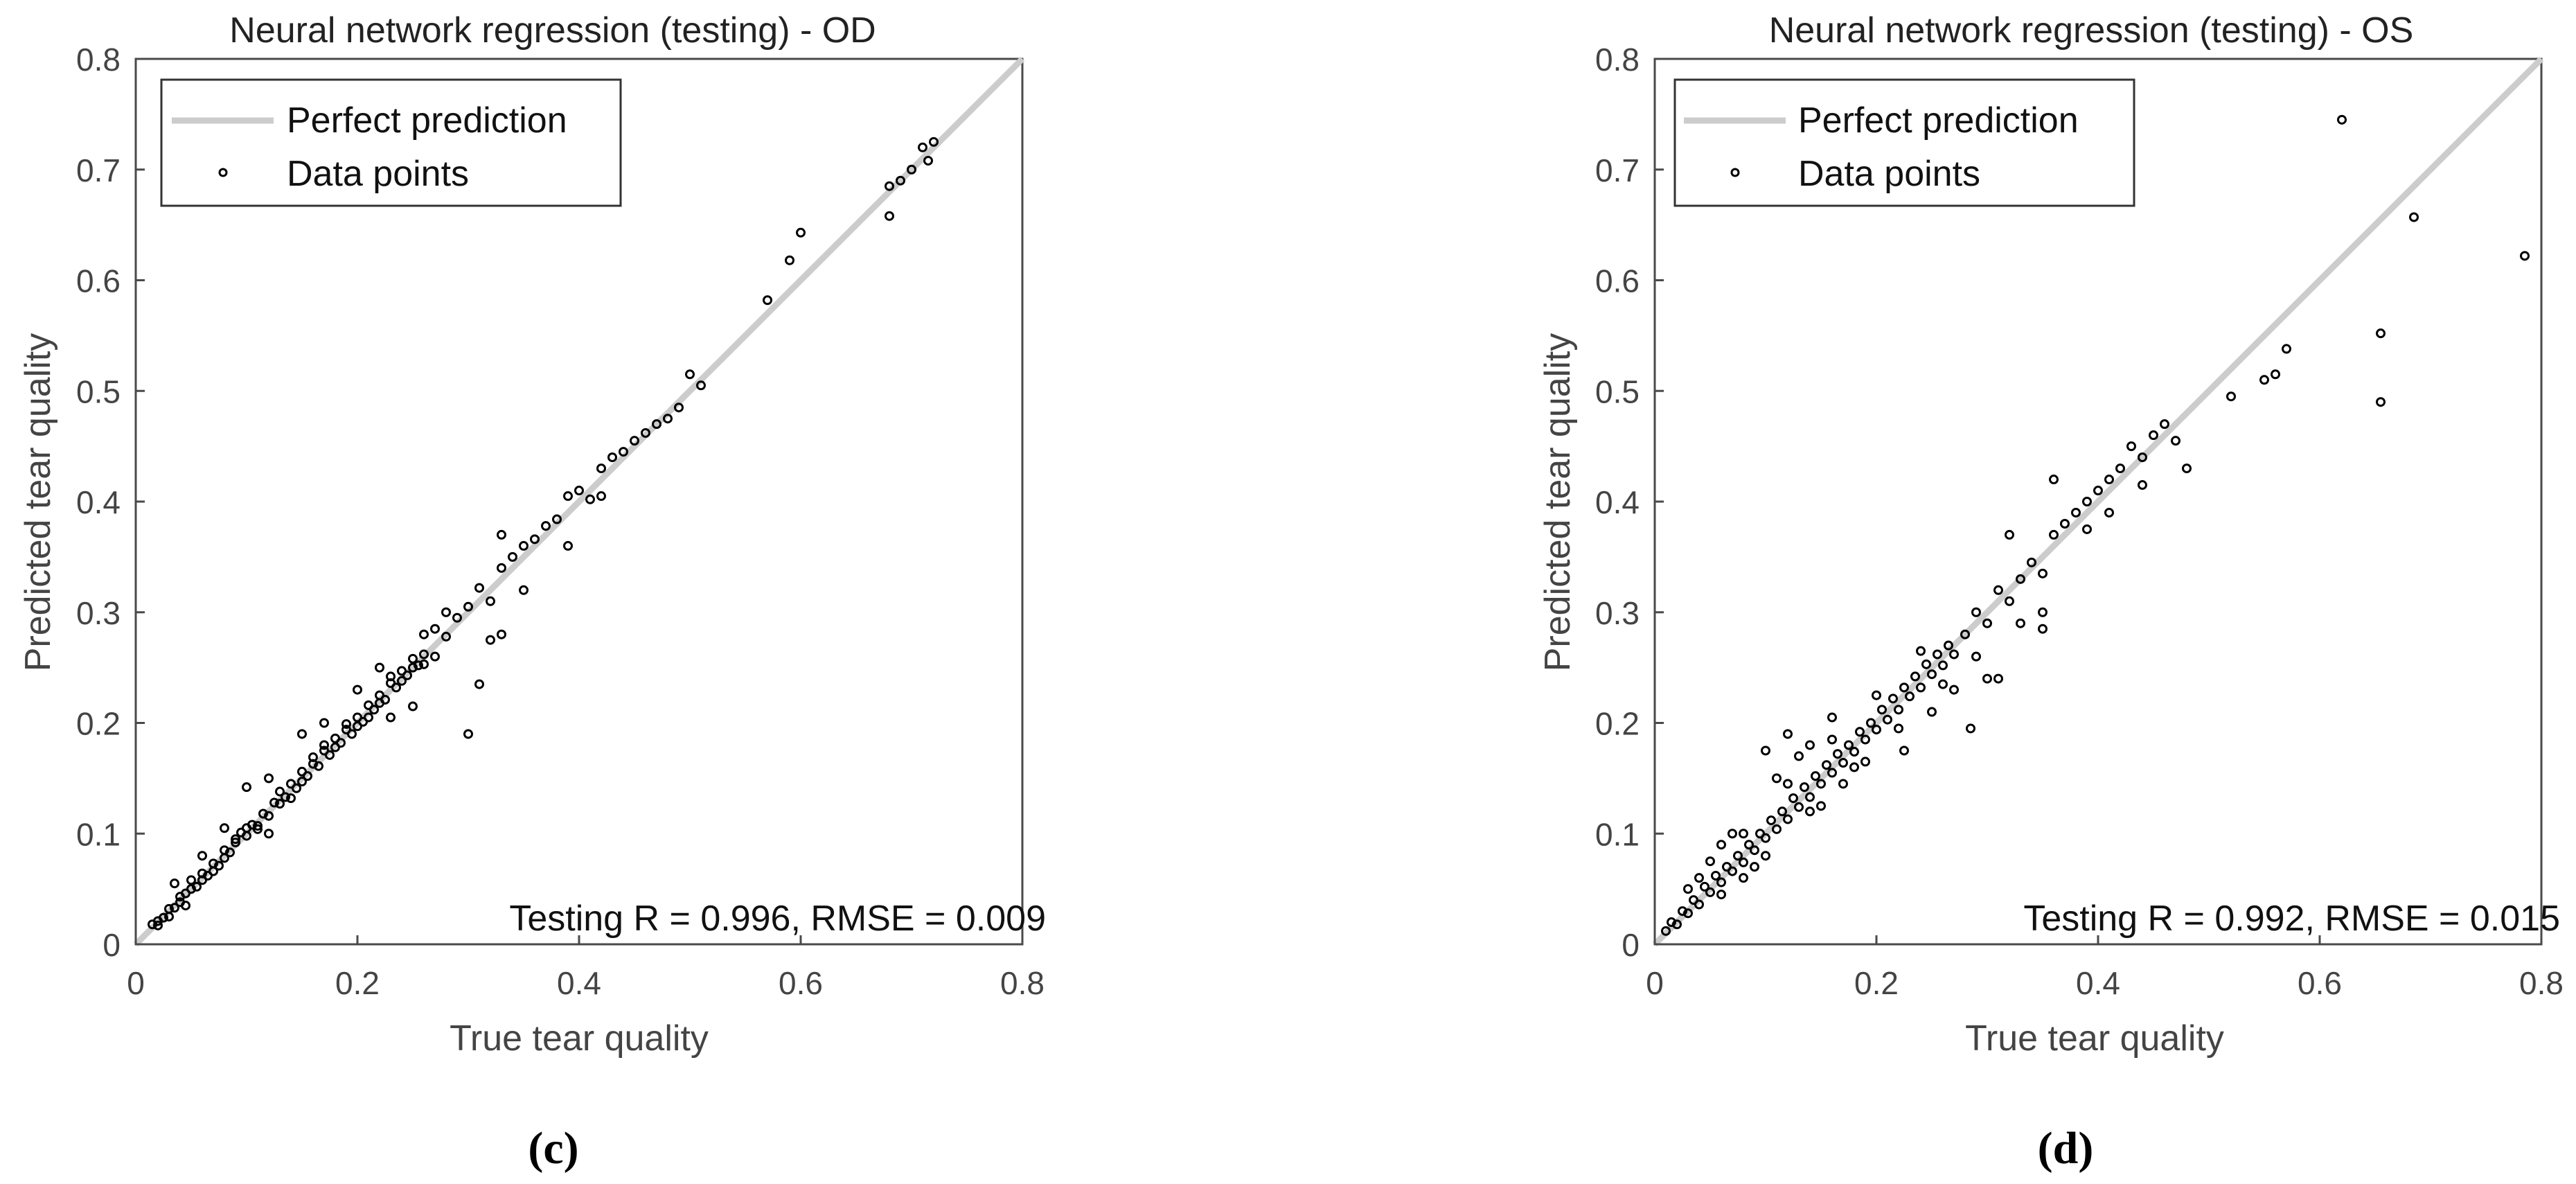  What do you see at coordinates (98, 170) in the screenshot?
I see `y-tick-label: 0.7` at bounding box center [98, 170].